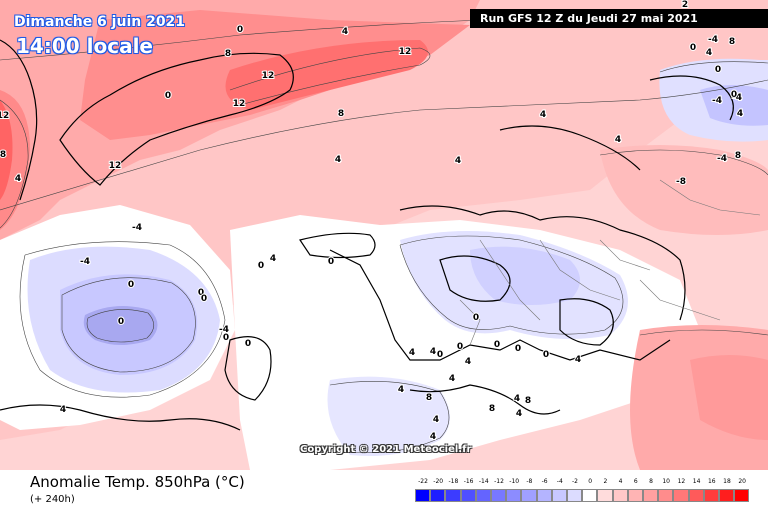 Image resolution: width=768 pixels, height=512 pixels. What do you see at coordinates (635, 481) in the screenshot?
I see `legend-label: 6` at bounding box center [635, 481].